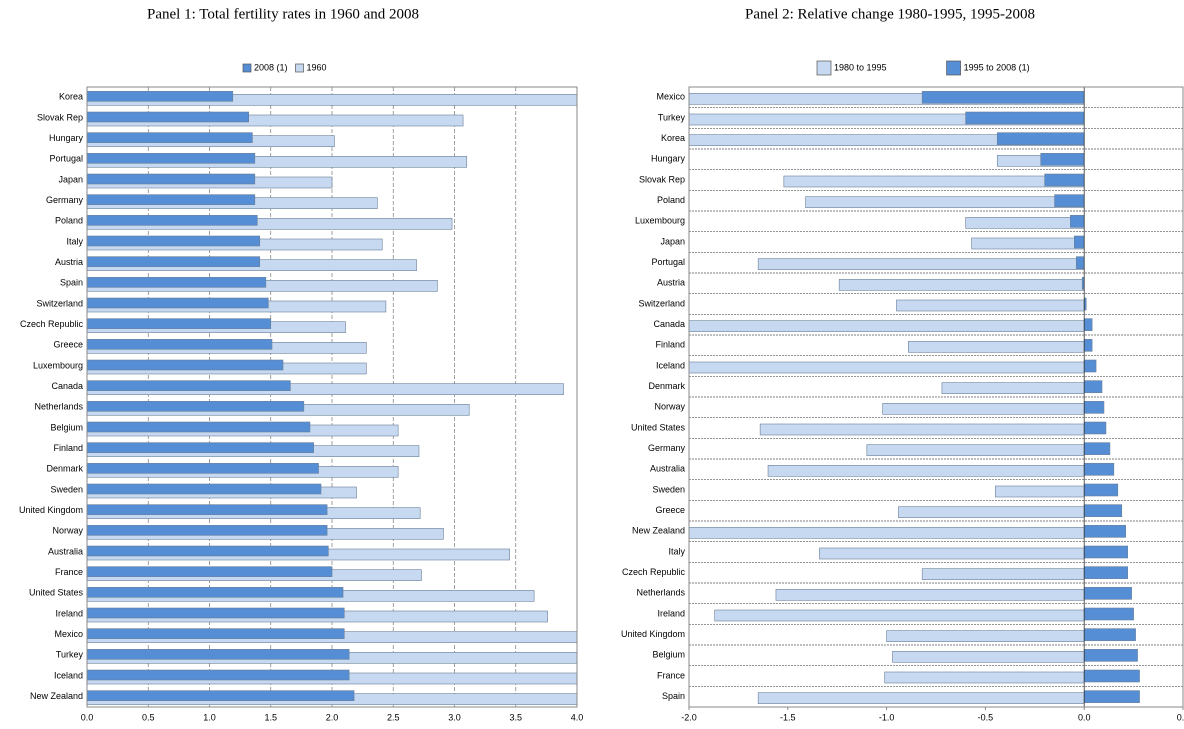 The height and width of the screenshot is (729, 1184). I want to click on legend-label: 1960, so click(317, 67).